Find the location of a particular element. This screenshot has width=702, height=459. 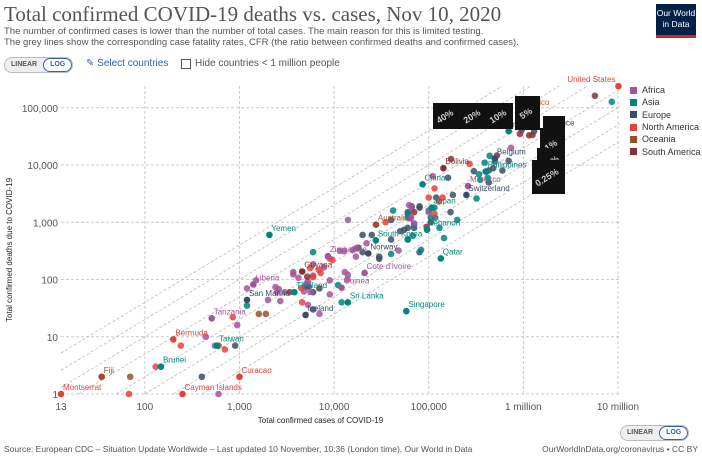

point-label: Cayman Islands is located at coordinates (213, 387).